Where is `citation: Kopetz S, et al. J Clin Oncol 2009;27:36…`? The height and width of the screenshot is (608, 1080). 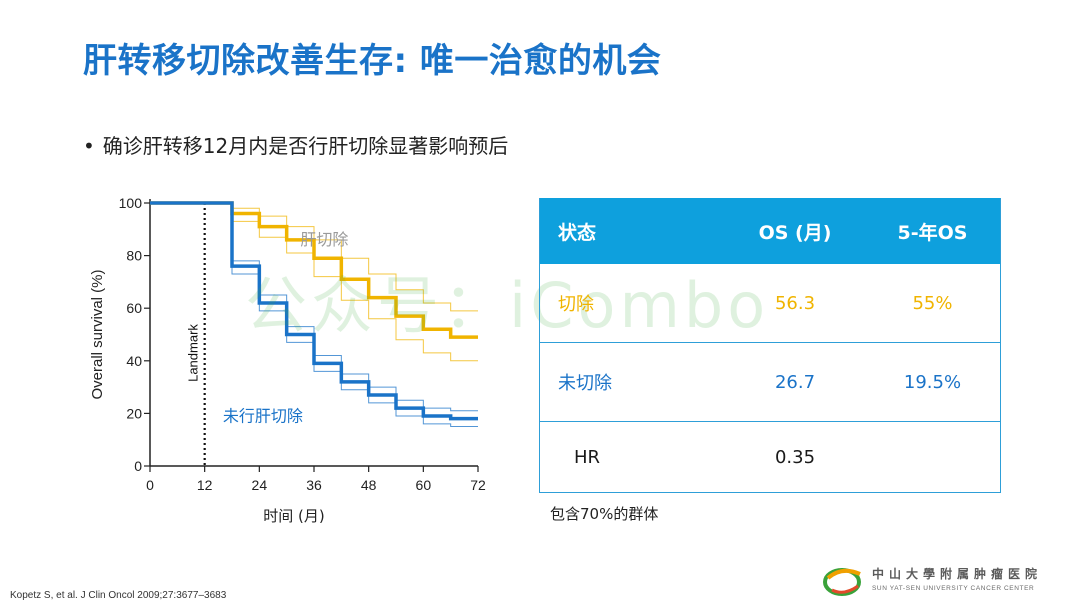
citation: Kopetz S, et al. J Clin Oncol 2009;27:36… is located at coordinates (118, 595).